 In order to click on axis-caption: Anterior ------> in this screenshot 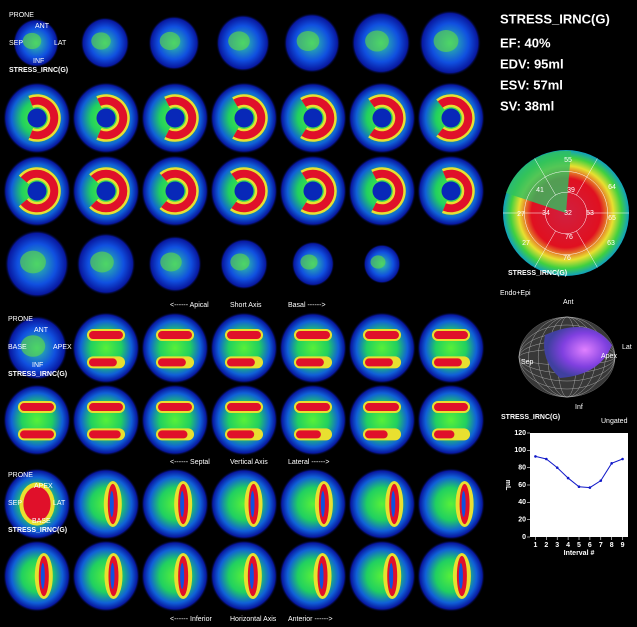, I will do `click(310, 619)`.